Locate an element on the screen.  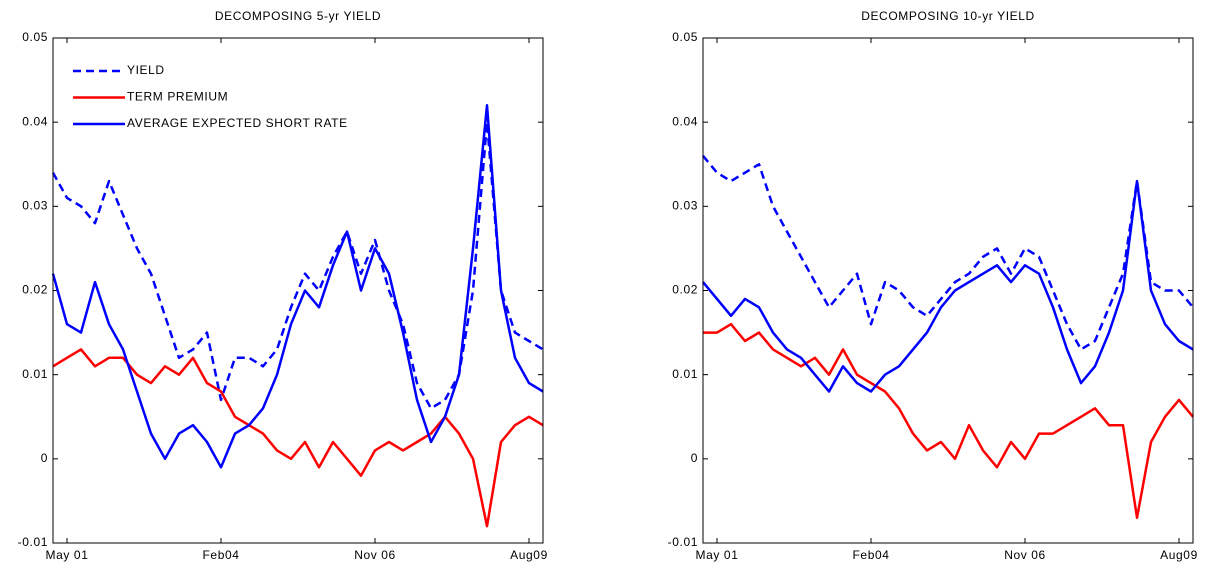
chart-title: DECOMPOSING 5-yr YIELD is located at coordinates (298, 16).